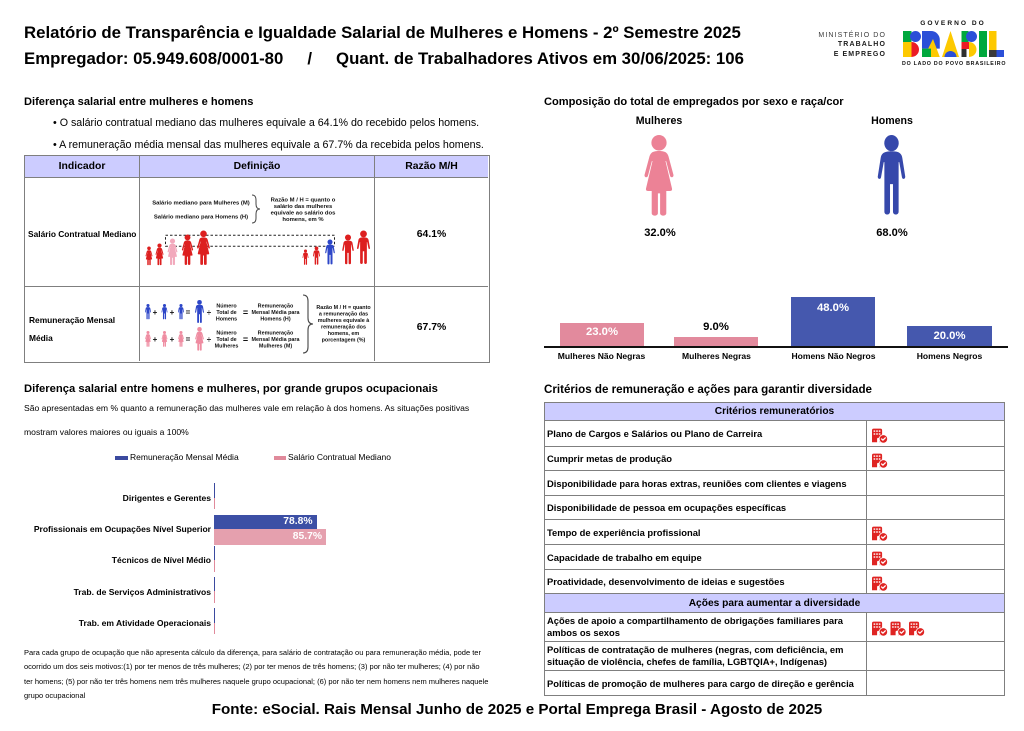 This screenshot has width=1024, height=731. I want to click on svg-text: mulheres equivale à, so click(344, 321).